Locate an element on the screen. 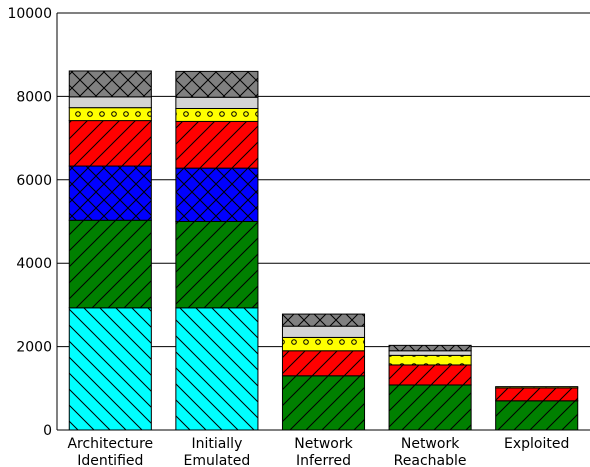 The width and height of the screenshot is (590, 467). x-category-label: Architecture Identified is located at coordinates (110, 451).